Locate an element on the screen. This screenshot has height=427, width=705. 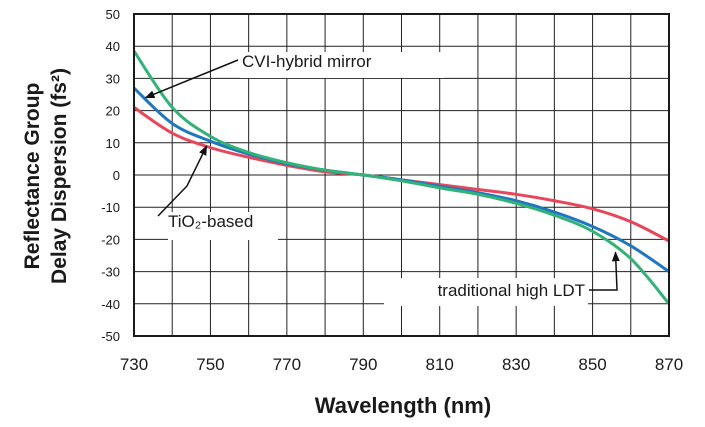
x-tick-label: 770 is located at coordinates (287, 364).